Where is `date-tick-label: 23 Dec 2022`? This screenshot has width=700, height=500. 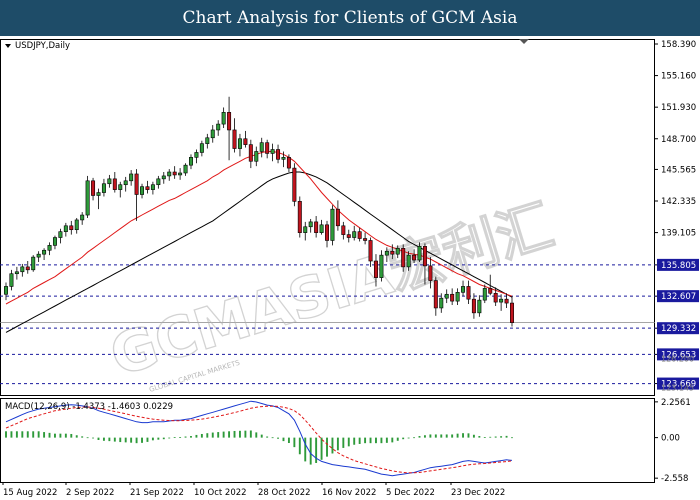
date-tick-label: 23 Dec 2022 is located at coordinates (478, 493).